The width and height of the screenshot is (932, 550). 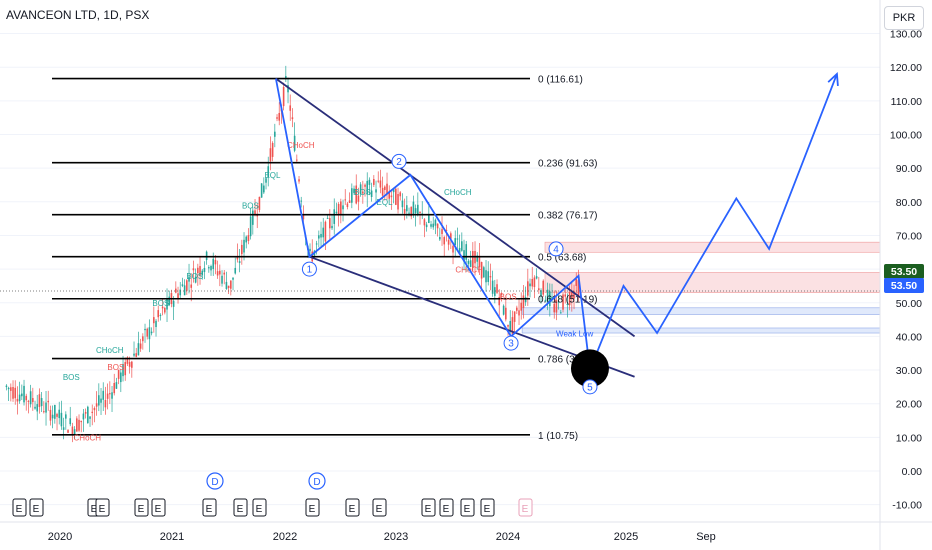 I want to click on dividend-label: D, so click(x=316, y=482).